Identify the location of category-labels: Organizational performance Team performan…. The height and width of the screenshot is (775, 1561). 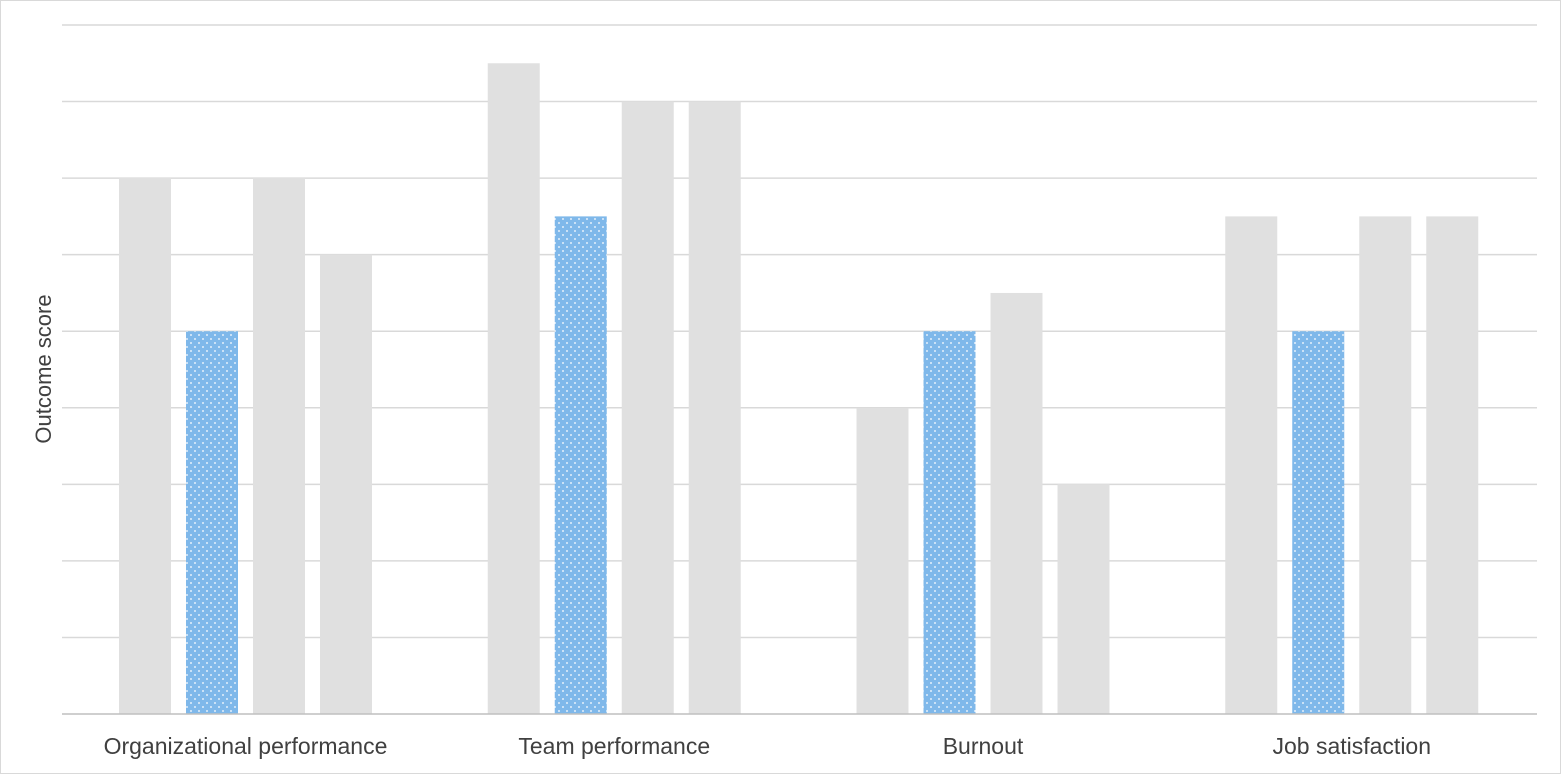
(767, 746).